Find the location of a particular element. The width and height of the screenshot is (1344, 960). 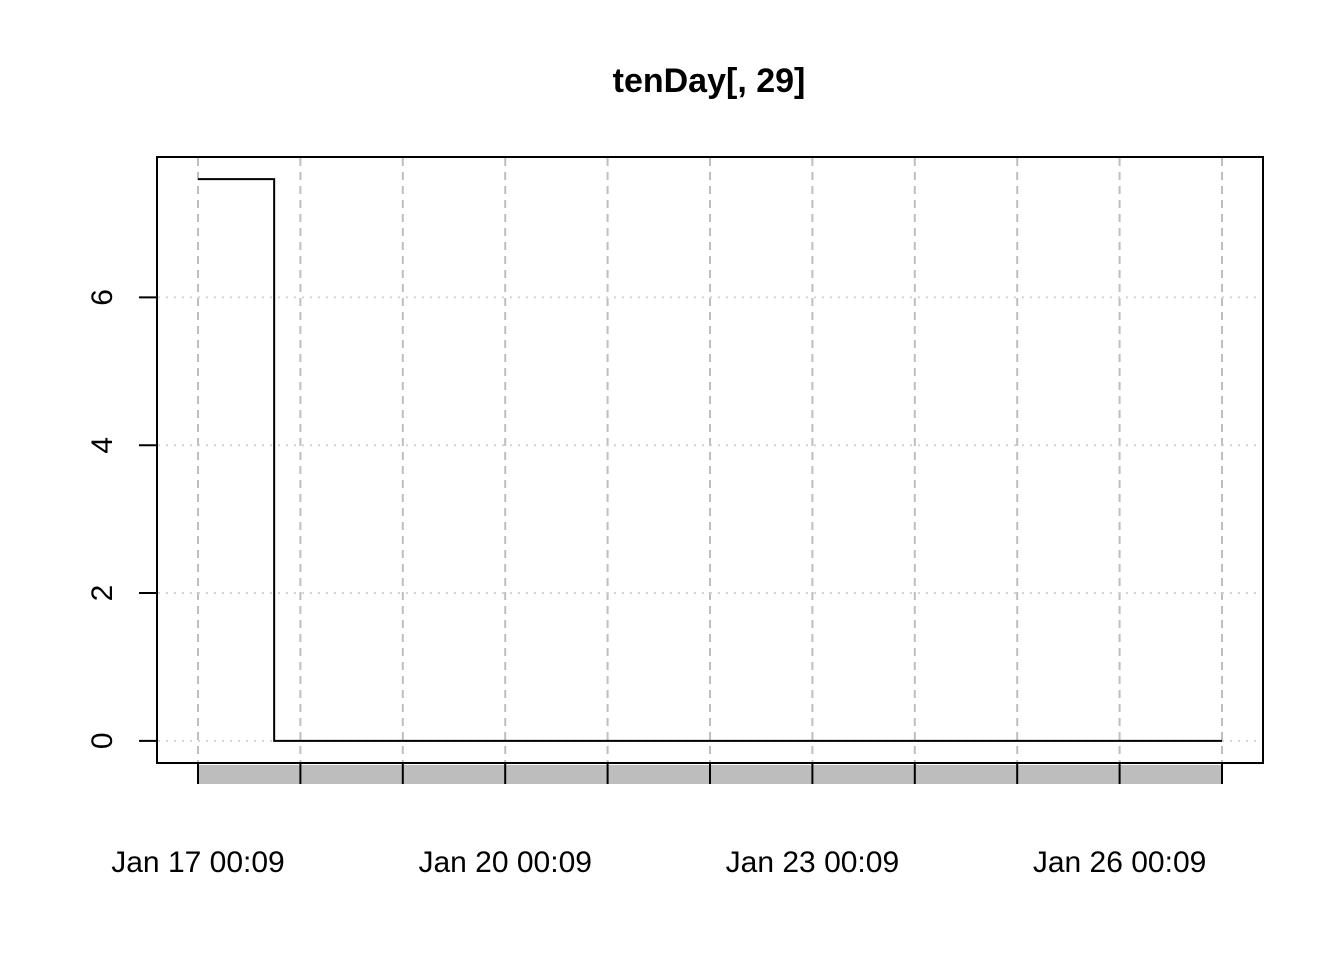

x-axis-timeline-bar is located at coordinates (710, 773).